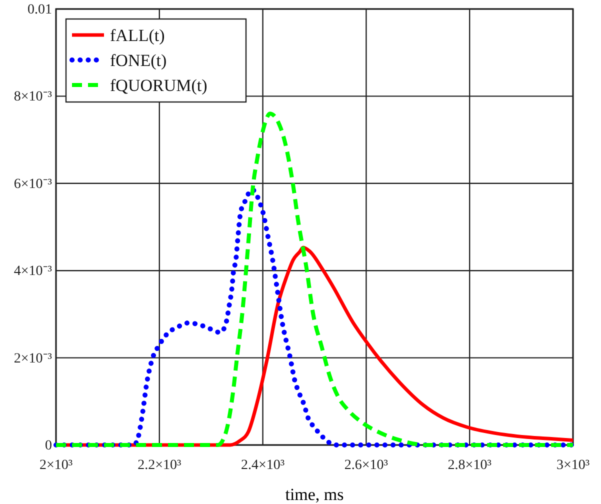  What do you see at coordinates (366, 465) in the screenshot?
I see `x-tick-label: 2.6×10³` at bounding box center [366, 465].